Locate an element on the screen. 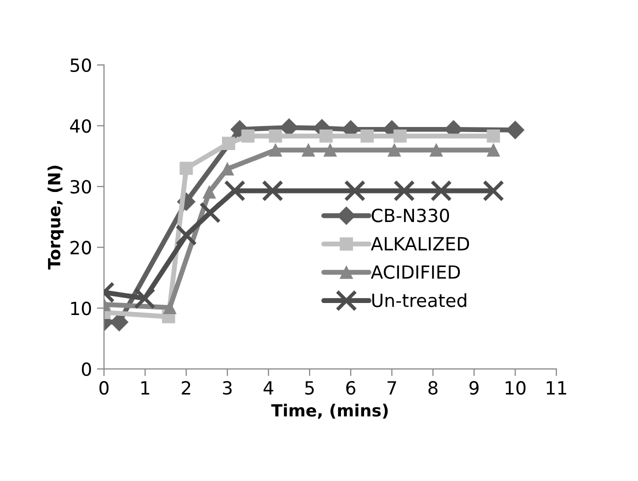 This screenshot has width=638, height=481. x-tick-label: 0 is located at coordinates (104, 388).